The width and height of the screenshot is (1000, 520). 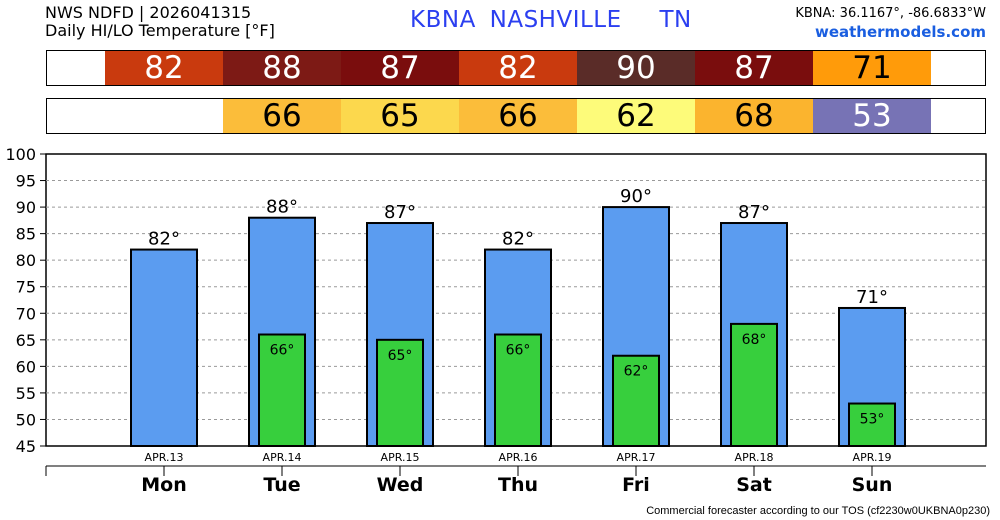 I want to click on x-day-label: Wed, so click(x=400, y=485).